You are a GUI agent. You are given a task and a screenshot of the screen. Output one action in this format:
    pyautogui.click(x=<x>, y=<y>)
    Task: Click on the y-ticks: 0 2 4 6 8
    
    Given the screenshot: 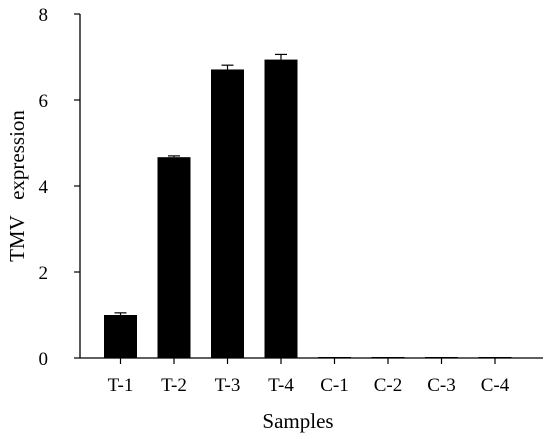 What is the action you would take?
    pyautogui.click(x=59, y=187)
    